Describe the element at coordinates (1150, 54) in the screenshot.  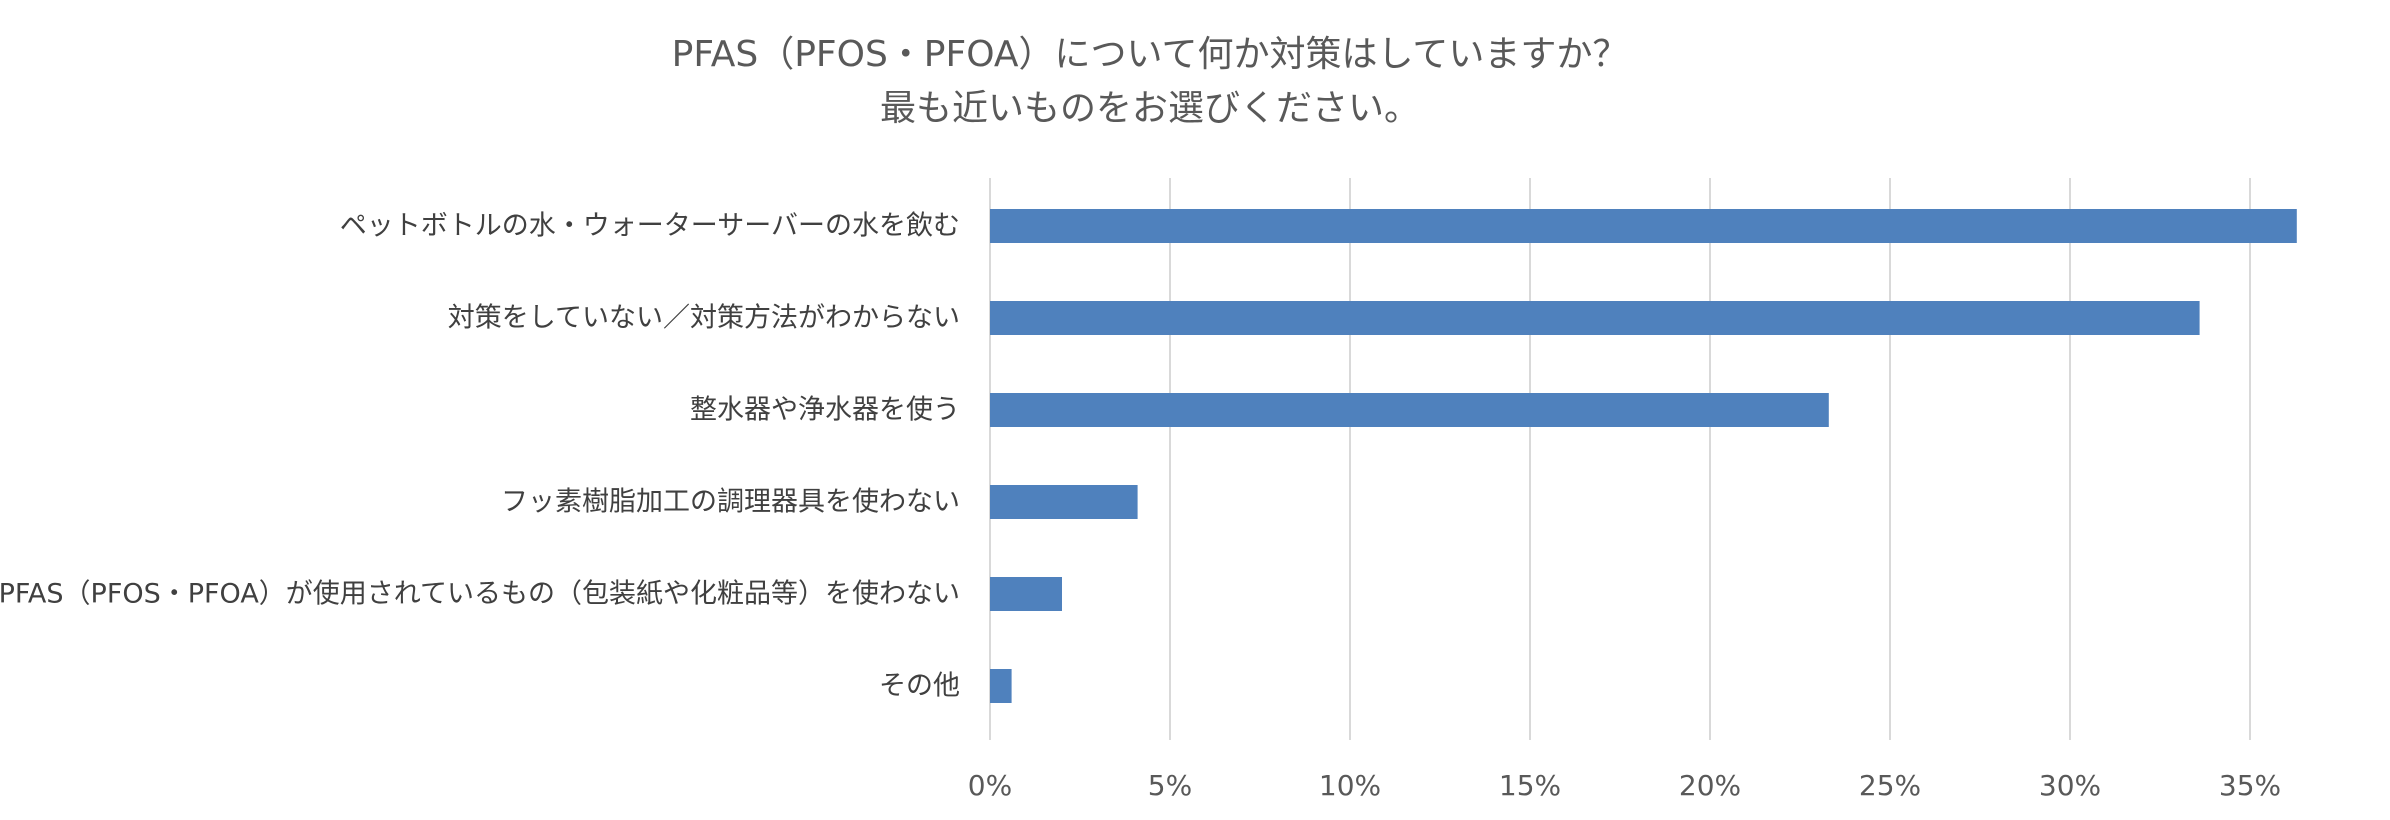
I see `chart-title-line-1: PFAS（PFOS・PFOA）について何か対策はしていますか？` at that location.